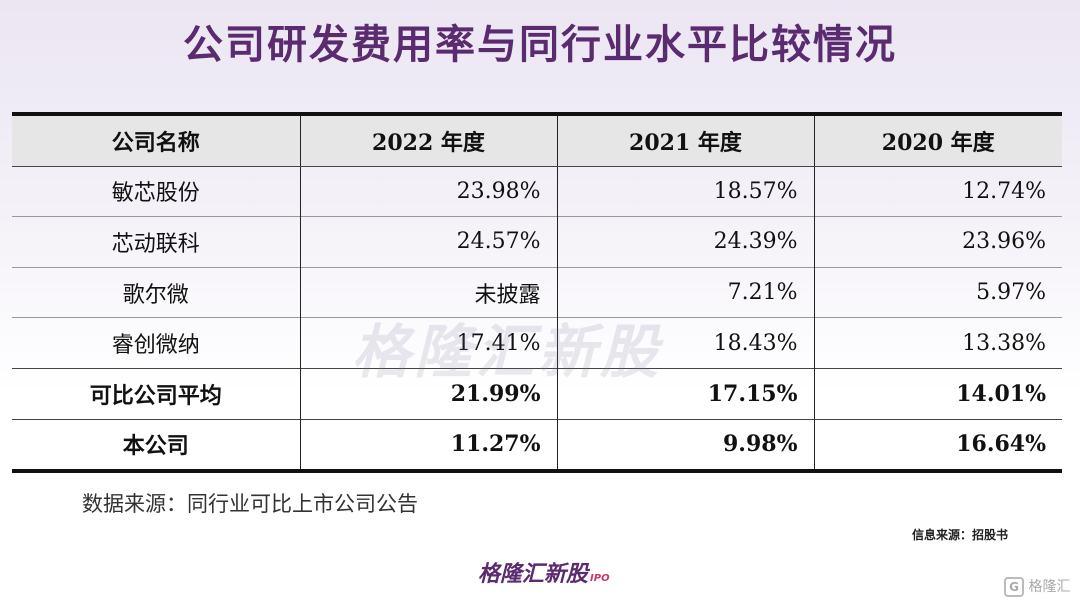 Image resolution: width=1080 pixels, height=603 pixels. What do you see at coordinates (937, 191) in the screenshot?
I see `value-2020: 12.74%` at bounding box center [937, 191].